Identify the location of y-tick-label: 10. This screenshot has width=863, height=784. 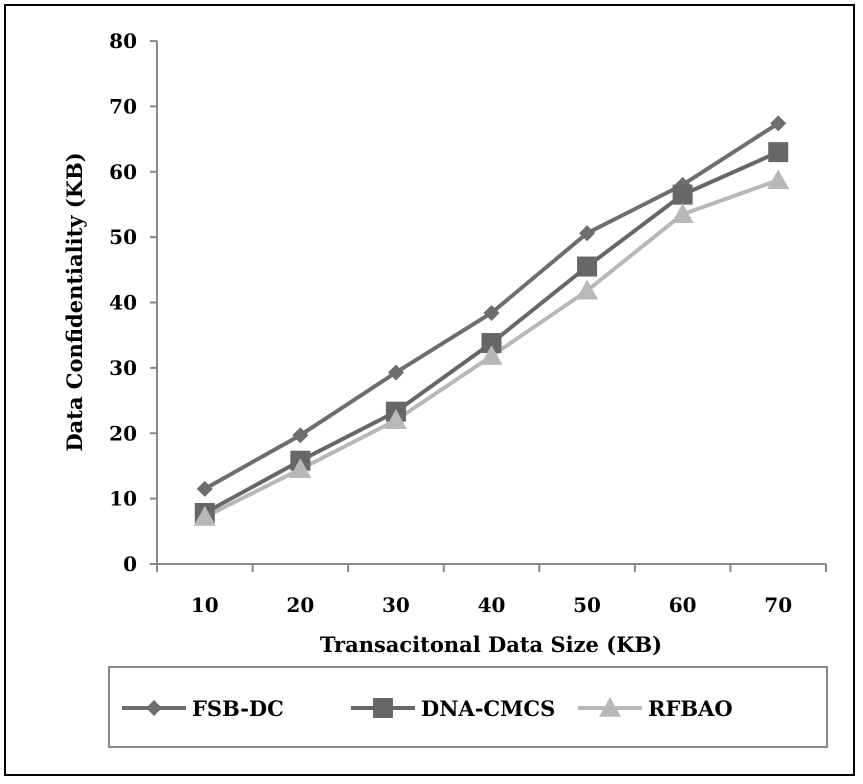
(123, 499).